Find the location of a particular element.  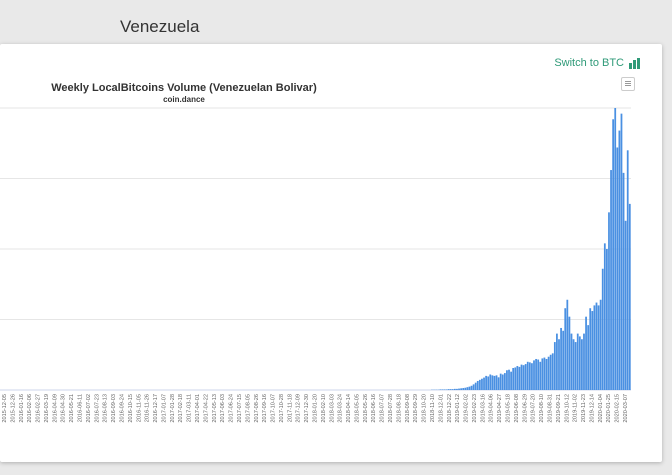

x-tick-label: 2016-01-16 is located at coordinates (22, 408).